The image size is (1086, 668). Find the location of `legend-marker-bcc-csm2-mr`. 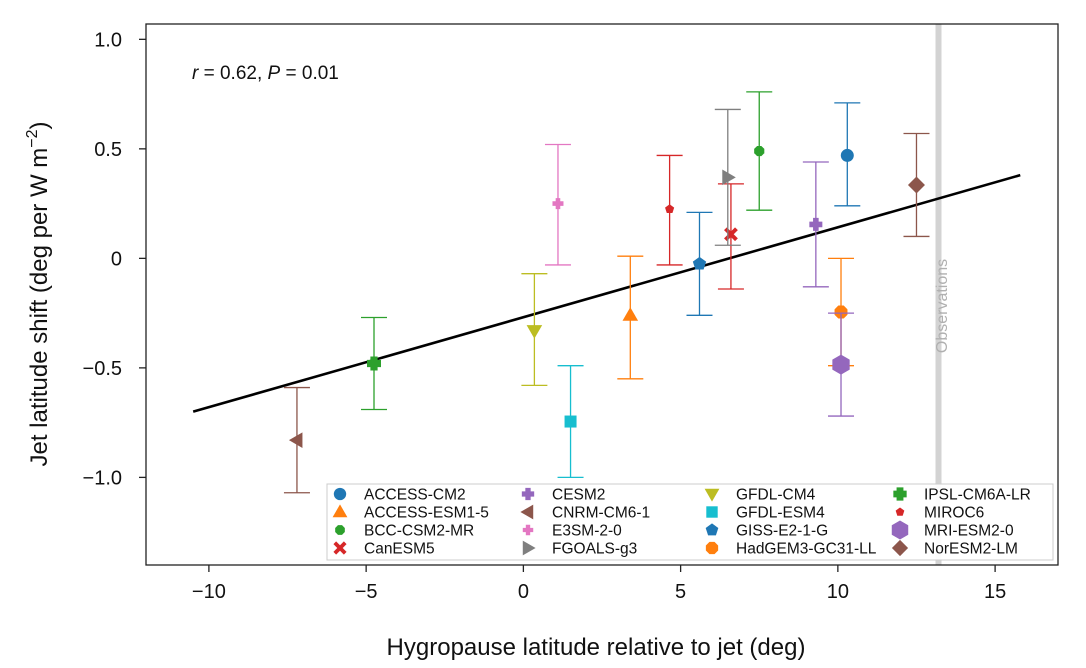

legend-marker-bcc-csm2-mr is located at coordinates (340, 530).